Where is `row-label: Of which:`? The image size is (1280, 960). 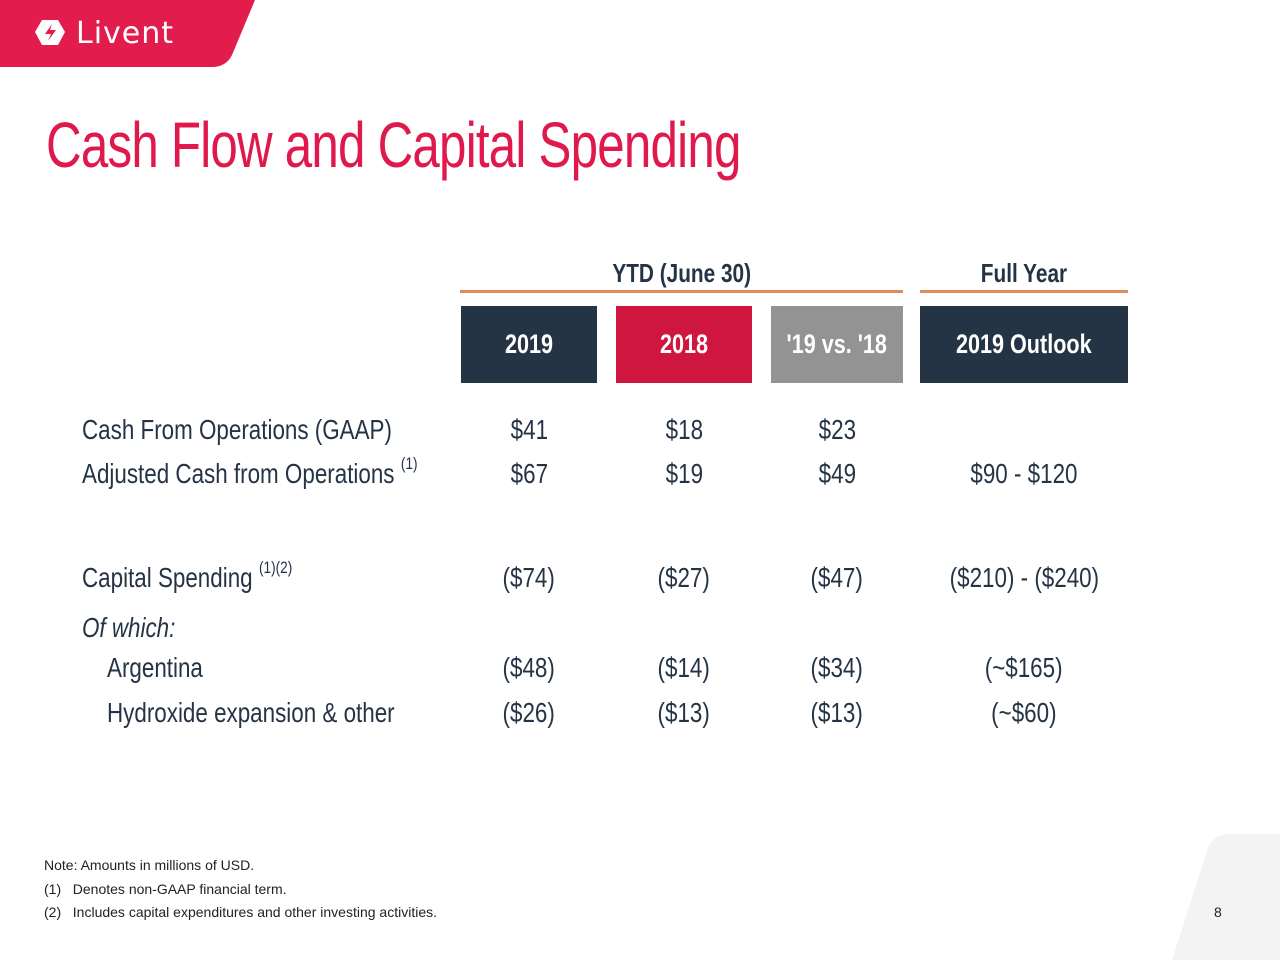 row-label: Of which: is located at coordinates (128, 628).